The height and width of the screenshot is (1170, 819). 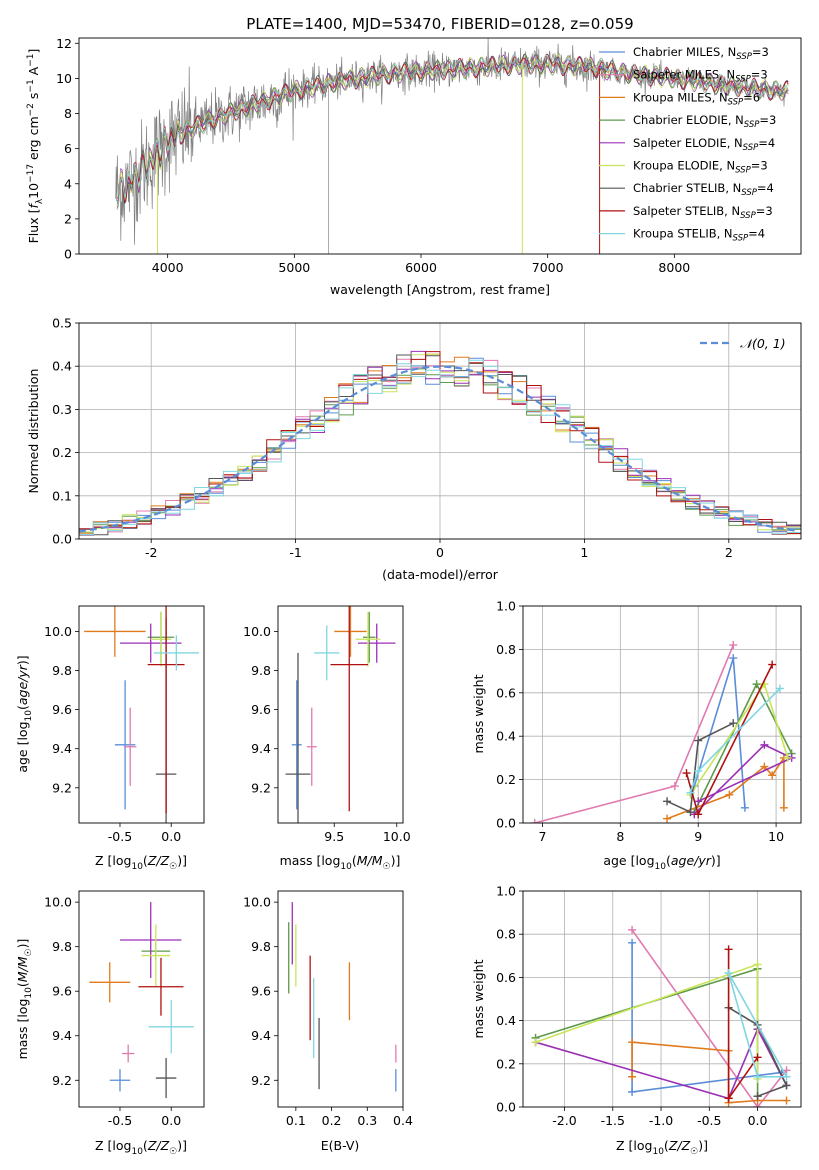 I want to click on x-axis-label: Z [log10(Z/Z☉)], so click(x=141, y=1147).